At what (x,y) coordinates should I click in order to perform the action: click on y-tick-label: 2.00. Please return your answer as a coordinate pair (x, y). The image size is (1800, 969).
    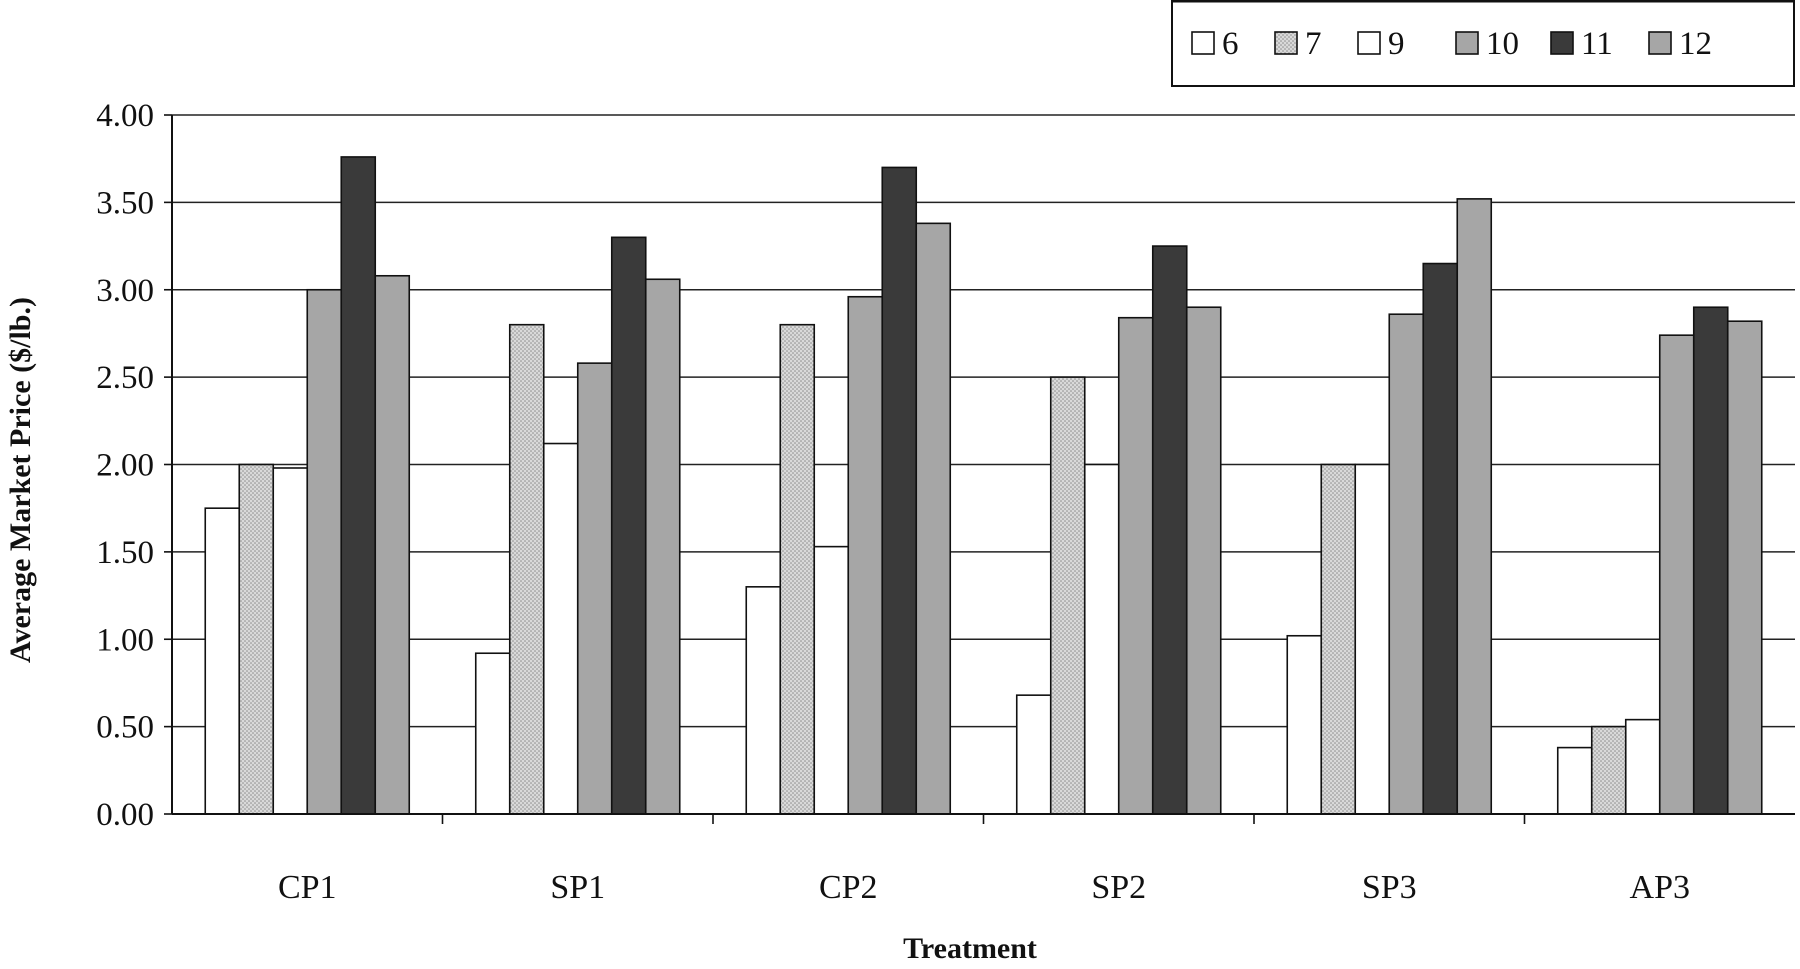
    Looking at the image, I should click on (125, 466).